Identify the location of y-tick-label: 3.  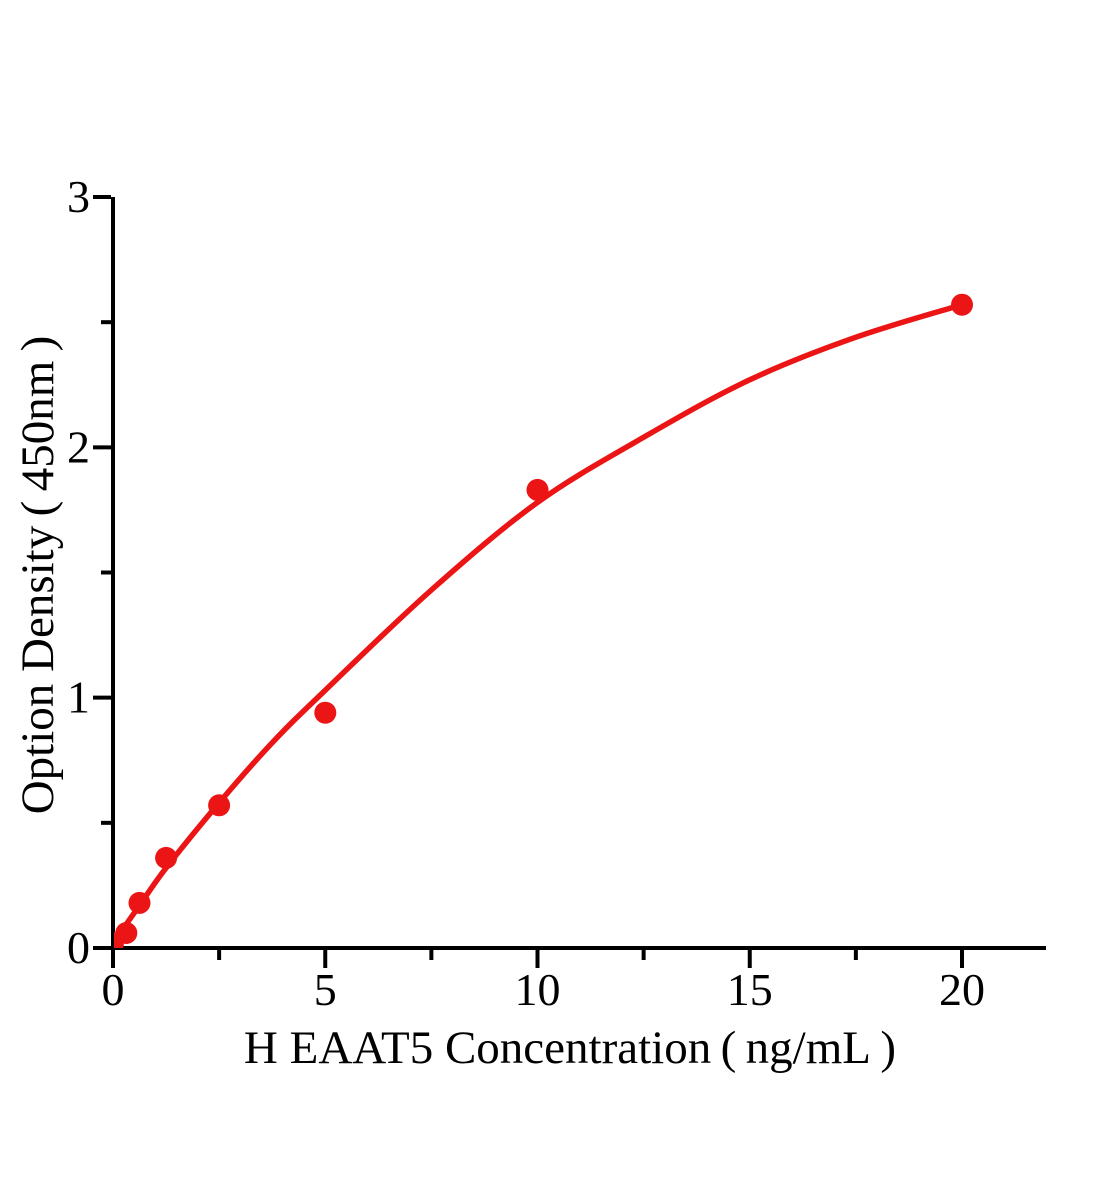
(78, 196).